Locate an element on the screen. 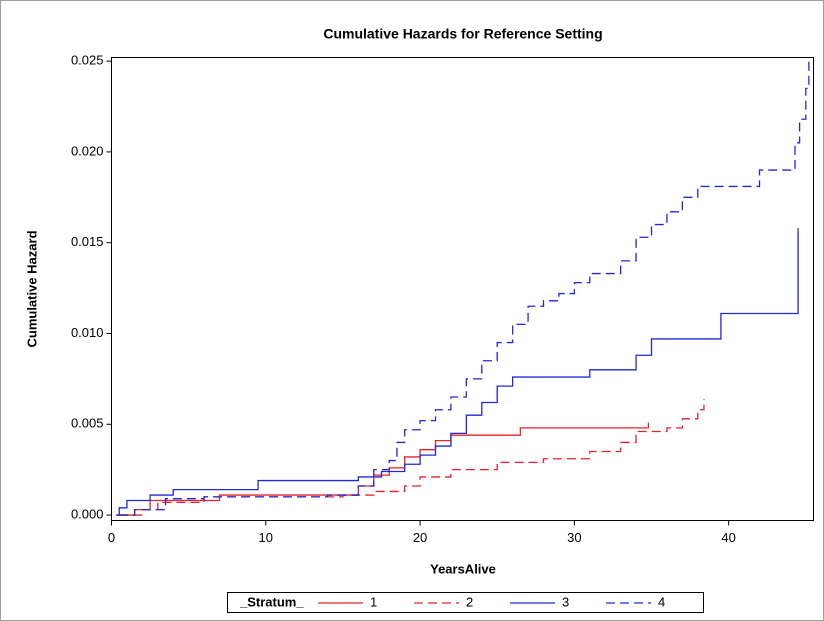 The height and width of the screenshot is (621, 824). y-axis-label: Cumulative Hazard is located at coordinates (31, 288).